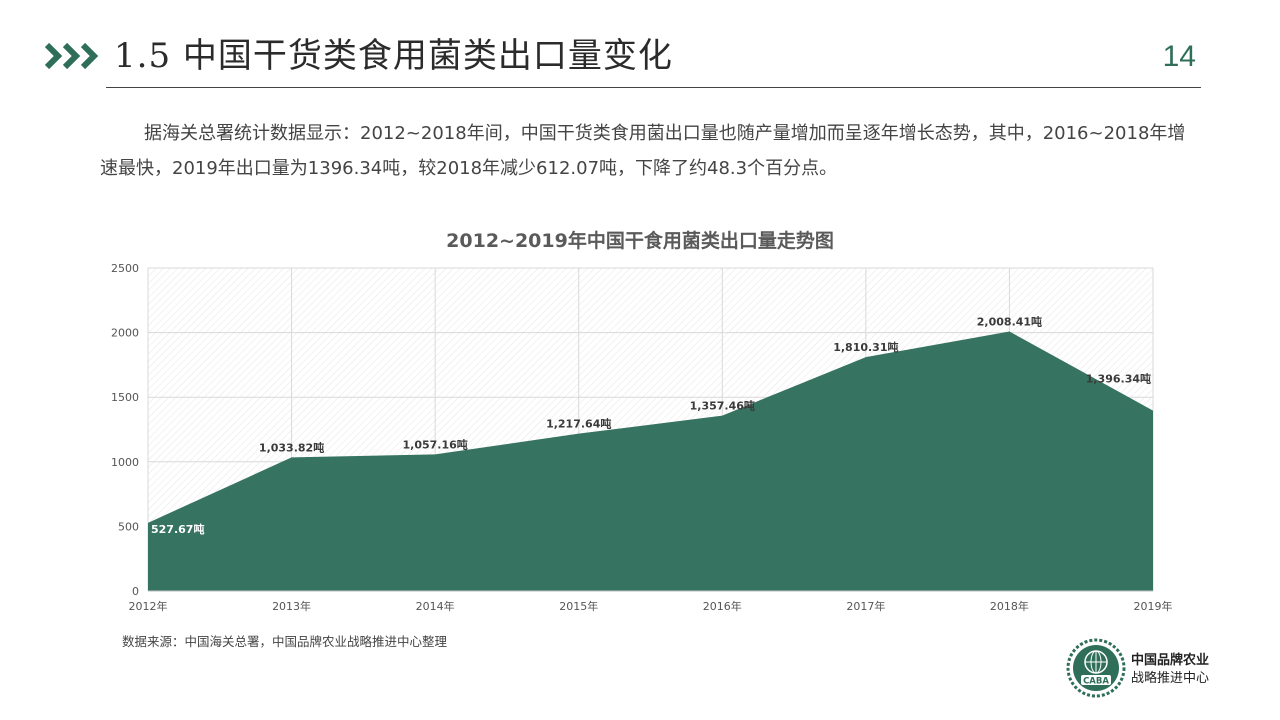 This screenshot has height=720, width=1280. I want to click on y-tick-label: 1000, so click(125, 462).